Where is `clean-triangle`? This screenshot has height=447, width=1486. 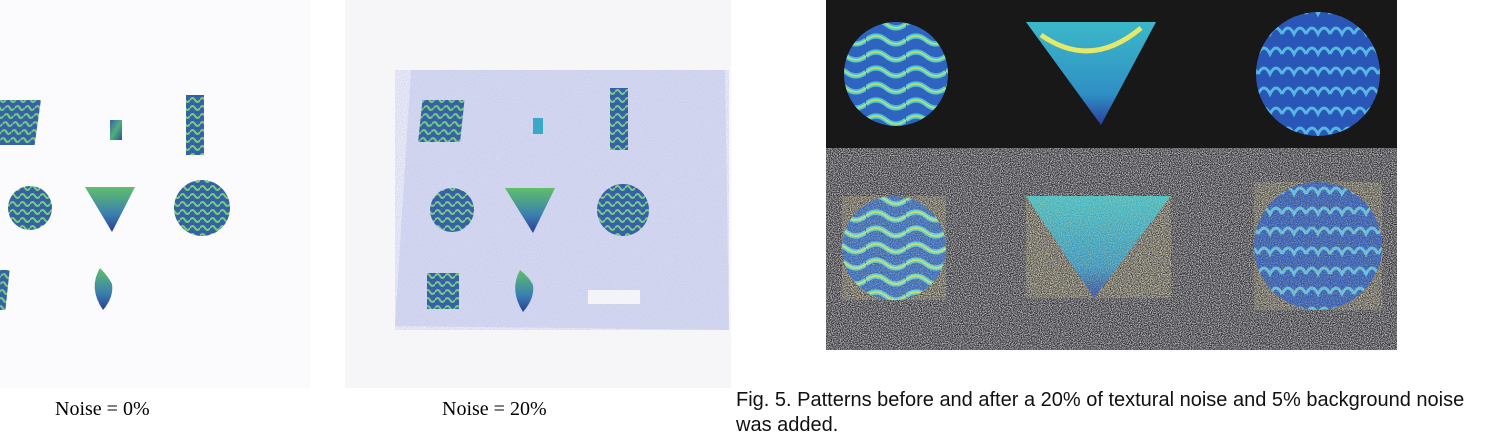 clean-triangle is located at coordinates (1091, 73).